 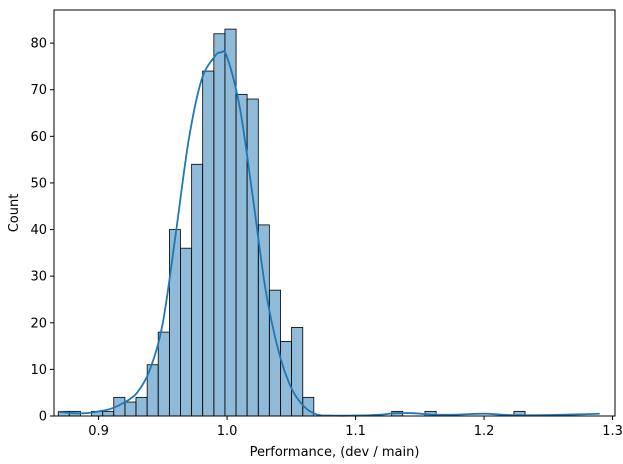 I want to click on y-tick-label: 50, so click(x=38, y=183).